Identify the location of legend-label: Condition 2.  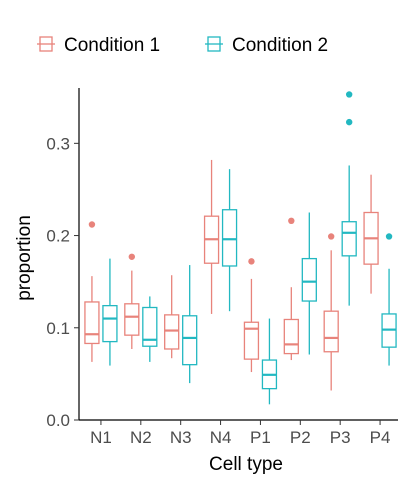
(280, 45).